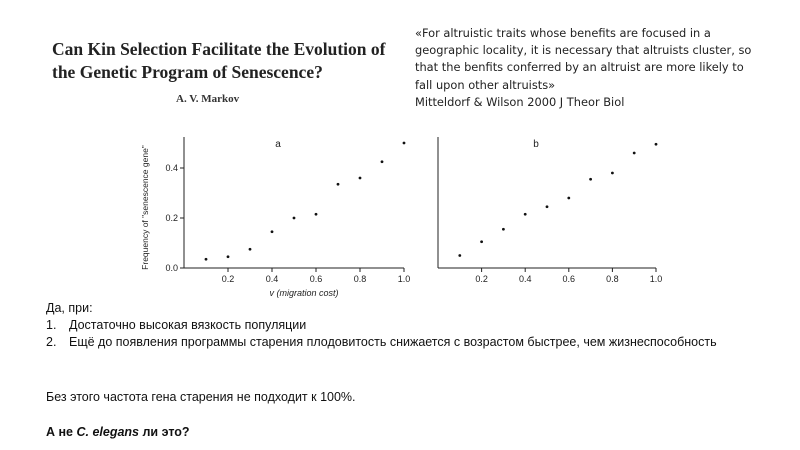  What do you see at coordinates (69, 308) in the screenshot?
I see `intro-text: Да, при:` at bounding box center [69, 308].